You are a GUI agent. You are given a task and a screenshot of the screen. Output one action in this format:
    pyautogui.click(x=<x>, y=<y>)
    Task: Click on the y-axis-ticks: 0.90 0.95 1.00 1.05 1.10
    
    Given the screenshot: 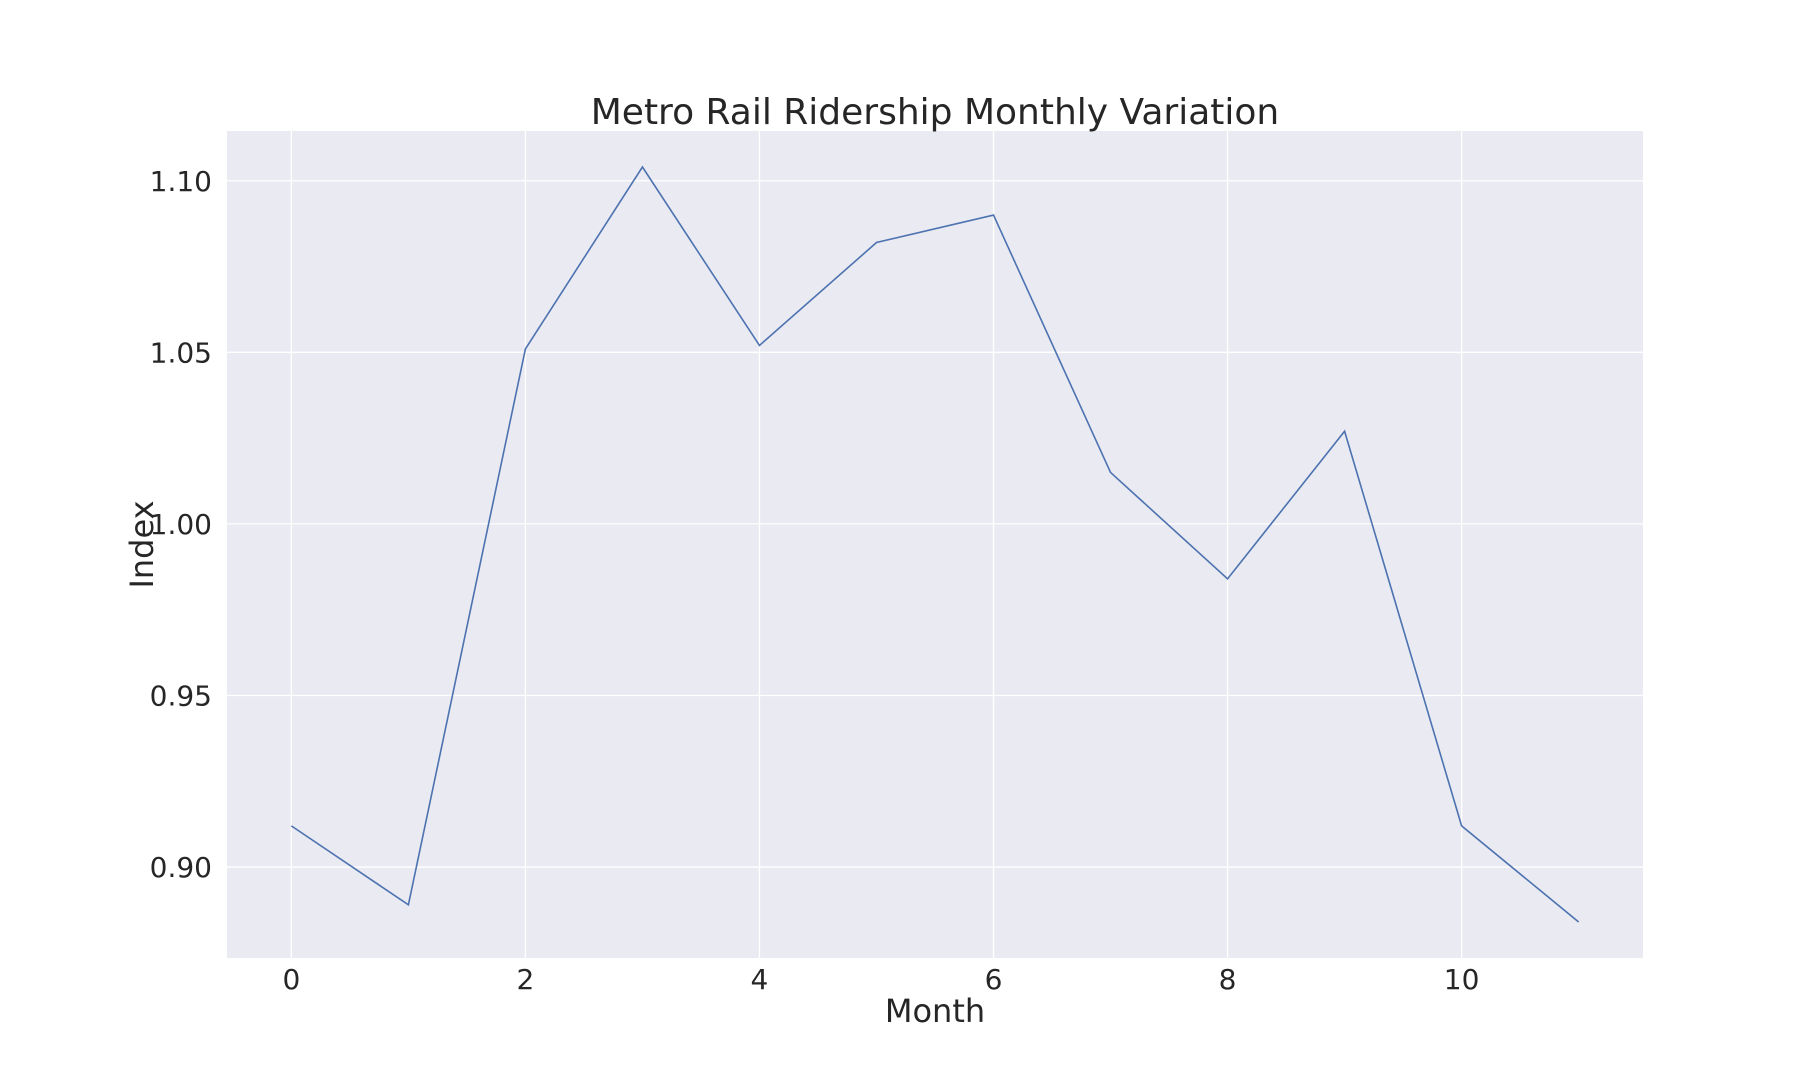 What is the action you would take?
    pyautogui.click(x=181, y=524)
    